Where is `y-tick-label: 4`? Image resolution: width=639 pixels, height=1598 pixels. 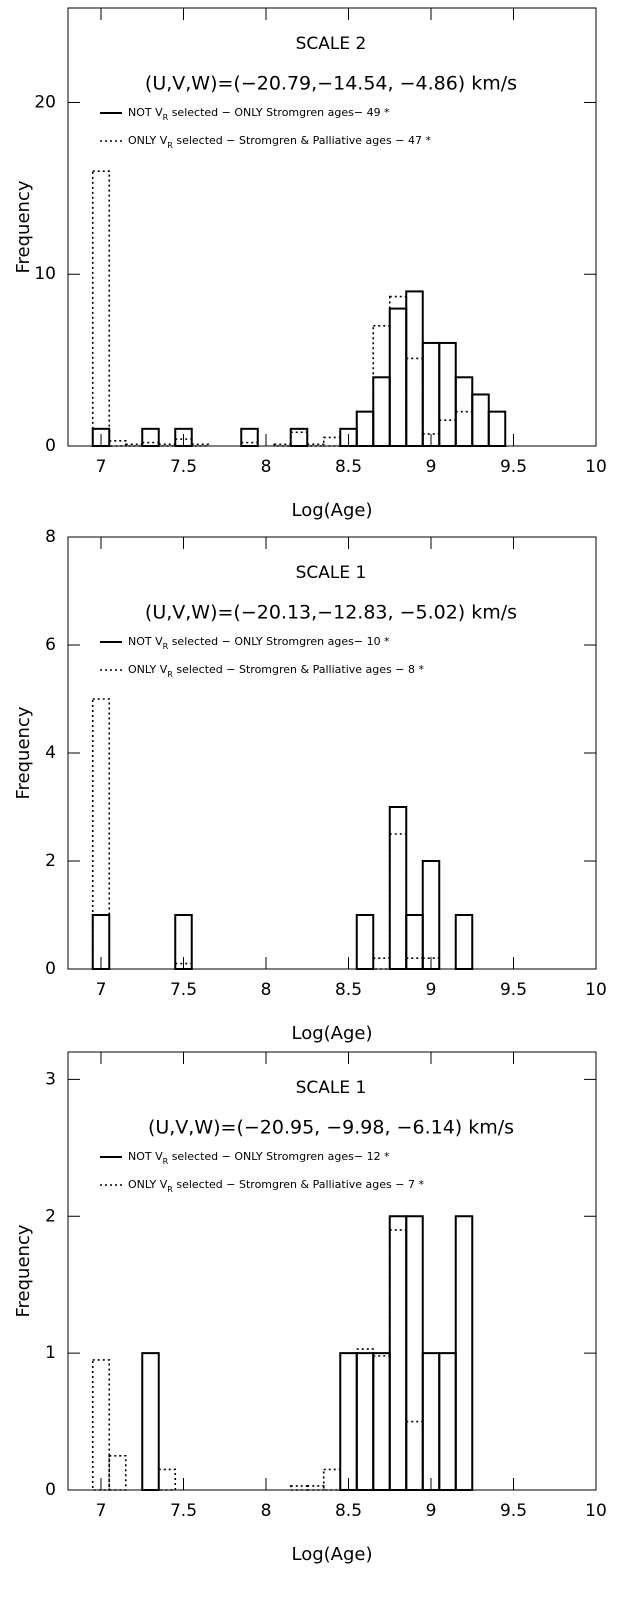 y-tick-label: 4 is located at coordinates (50, 753).